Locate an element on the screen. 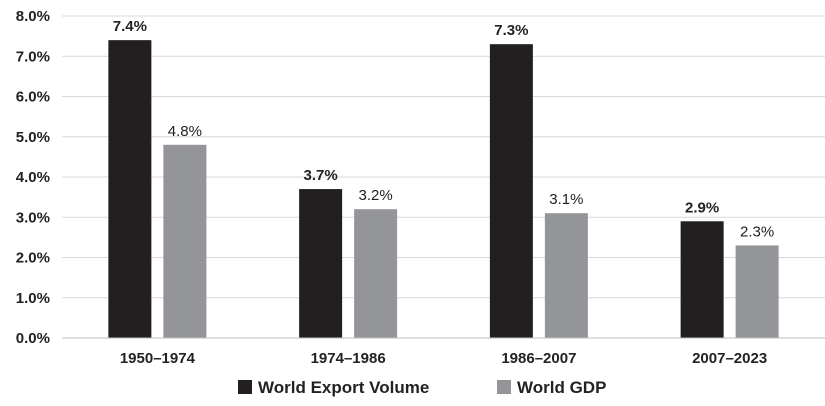 The width and height of the screenshot is (825, 406). data-label: 7.4% is located at coordinates (130, 26).